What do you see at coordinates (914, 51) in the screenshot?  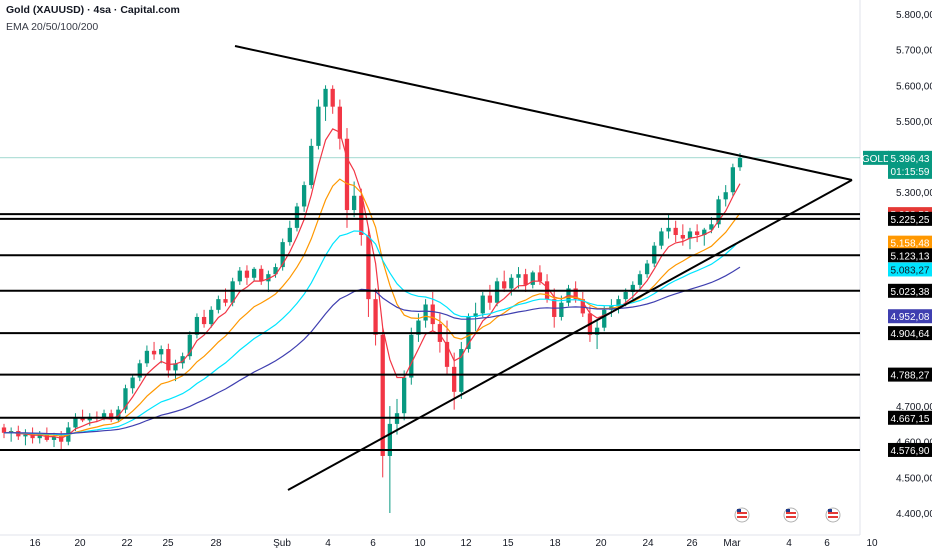 I see `y-tick-label: 5.700,00` at bounding box center [914, 51].